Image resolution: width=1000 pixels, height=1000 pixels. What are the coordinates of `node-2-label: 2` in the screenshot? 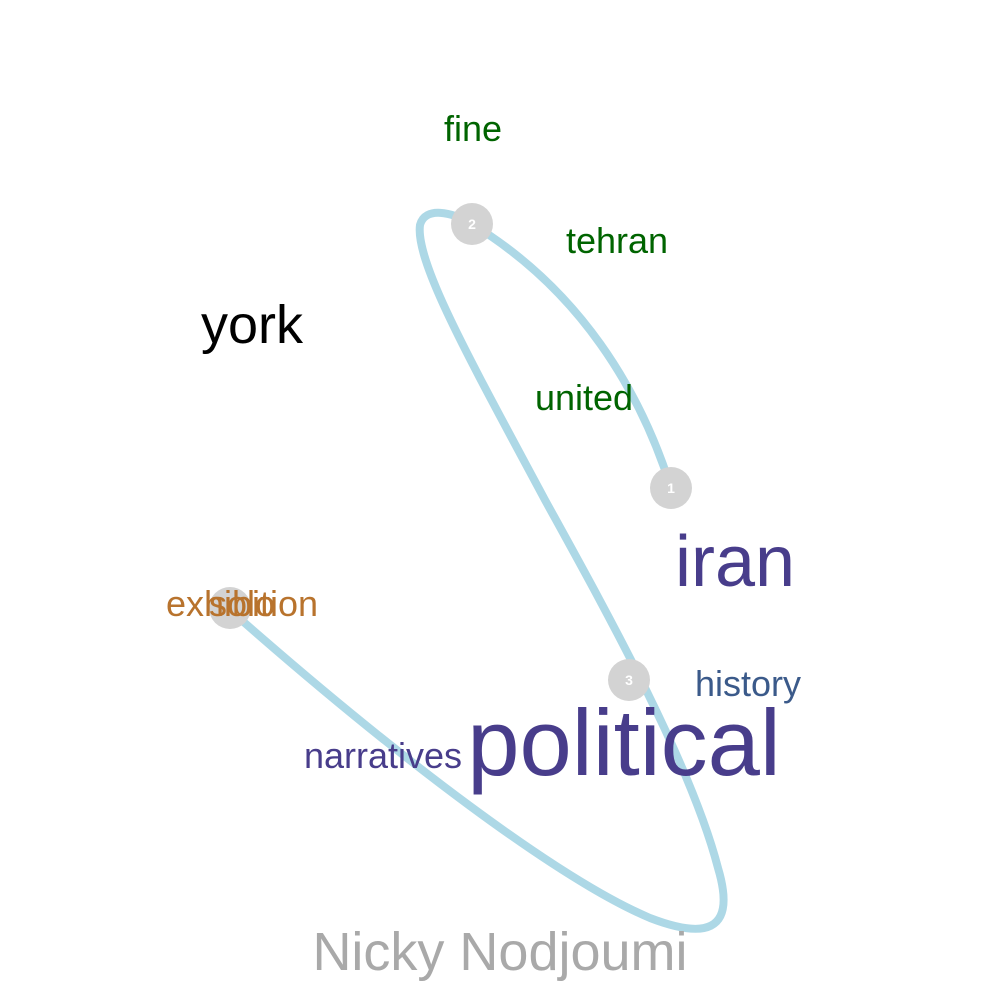 It's located at (472, 224).